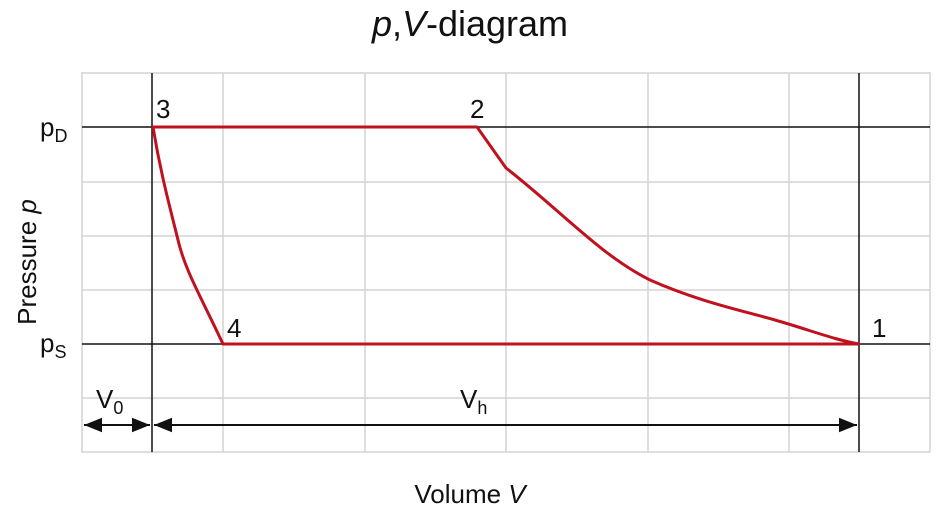 The height and width of the screenshot is (523, 945). I want to click on point-label: 3, so click(163, 109).